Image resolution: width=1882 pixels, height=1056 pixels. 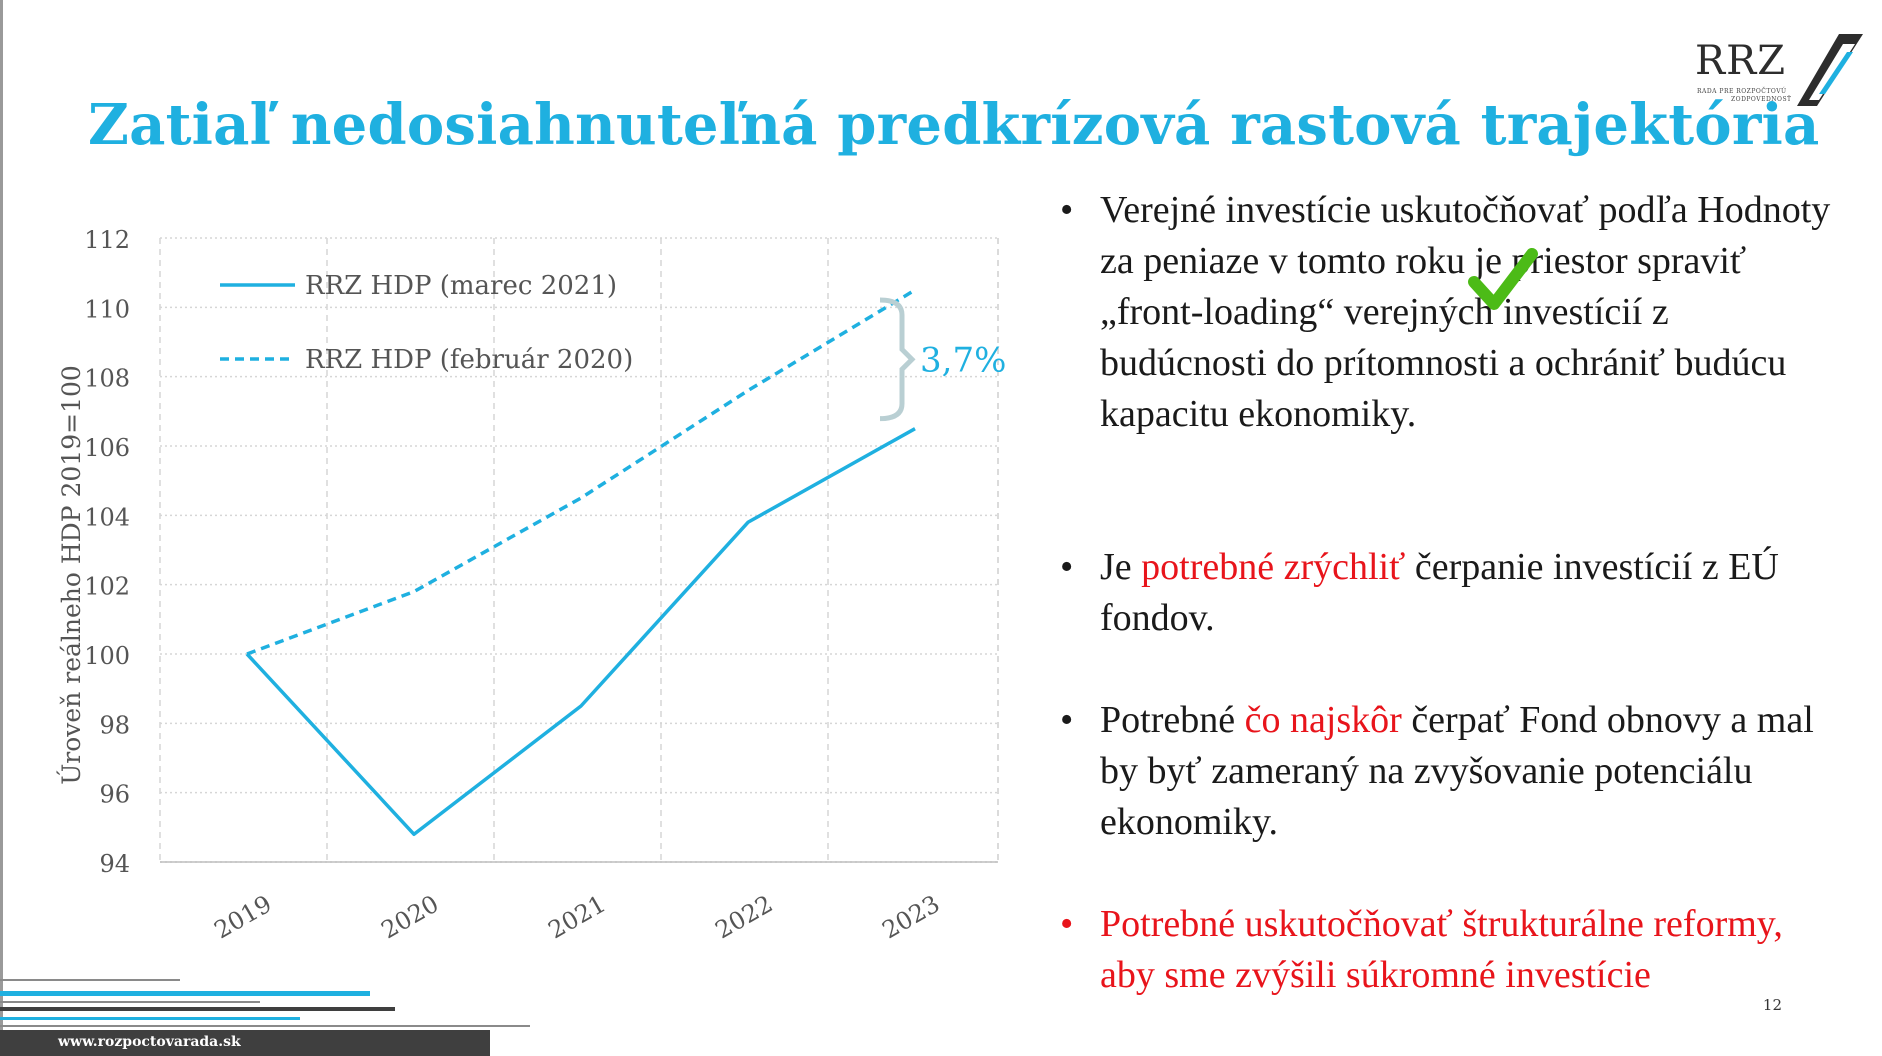 I want to click on y-tick-label: 104, so click(x=107, y=517).